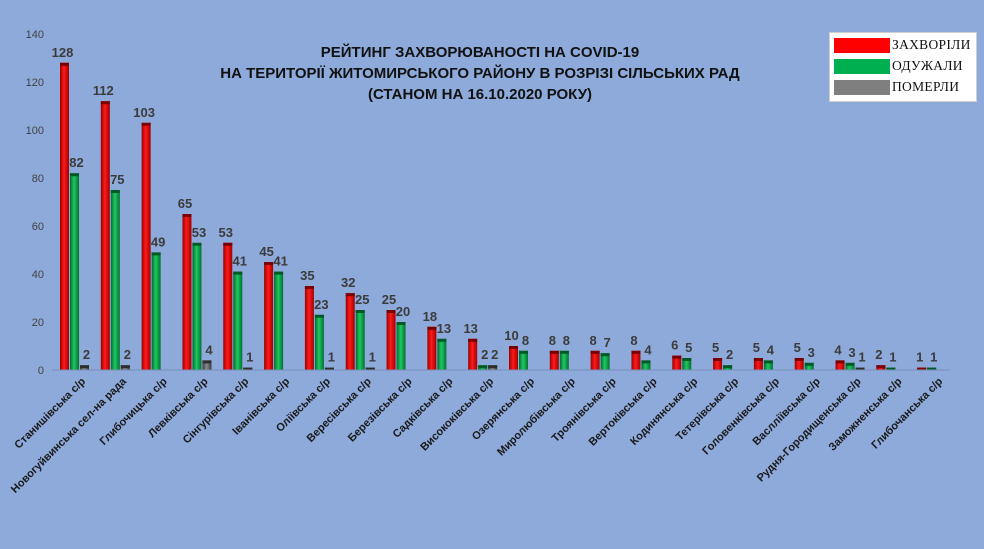 The height and width of the screenshot is (549, 984). I want to click on y-tick-label: 140, so click(35, 35).